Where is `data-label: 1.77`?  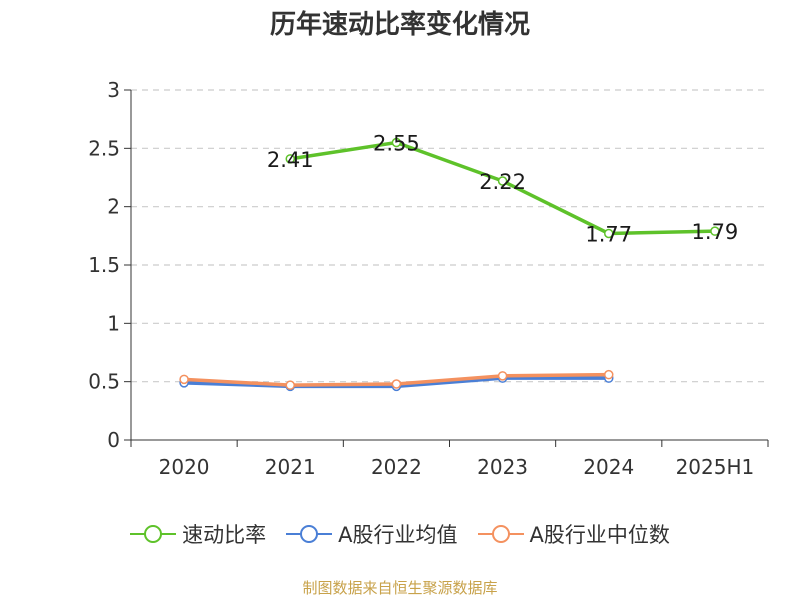 data-label: 1.77 is located at coordinates (608, 235).